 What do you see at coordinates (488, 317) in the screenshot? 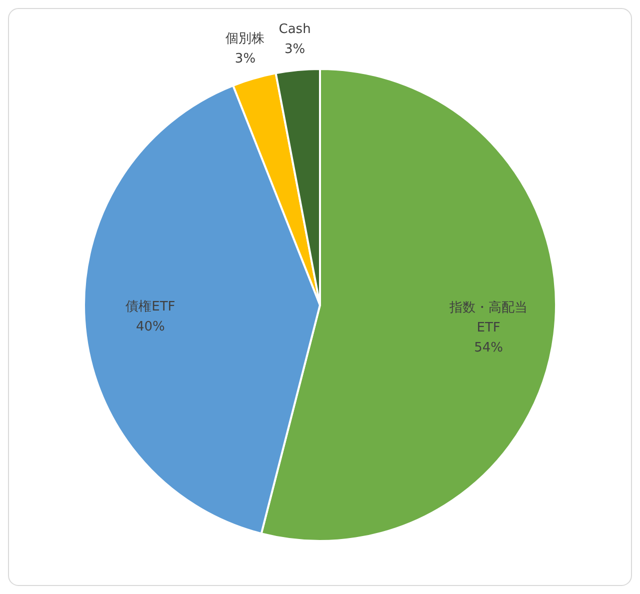
I see `slice-label: 指数・高配当ETF` at bounding box center [488, 317].